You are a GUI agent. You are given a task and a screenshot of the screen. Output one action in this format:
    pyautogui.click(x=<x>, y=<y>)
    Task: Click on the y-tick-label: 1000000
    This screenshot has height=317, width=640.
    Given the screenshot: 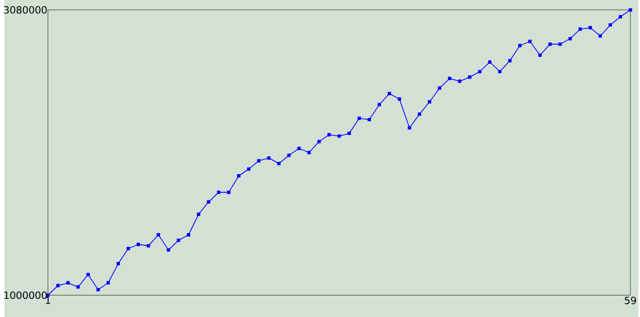 What is the action you would take?
    pyautogui.click(x=25, y=295)
    